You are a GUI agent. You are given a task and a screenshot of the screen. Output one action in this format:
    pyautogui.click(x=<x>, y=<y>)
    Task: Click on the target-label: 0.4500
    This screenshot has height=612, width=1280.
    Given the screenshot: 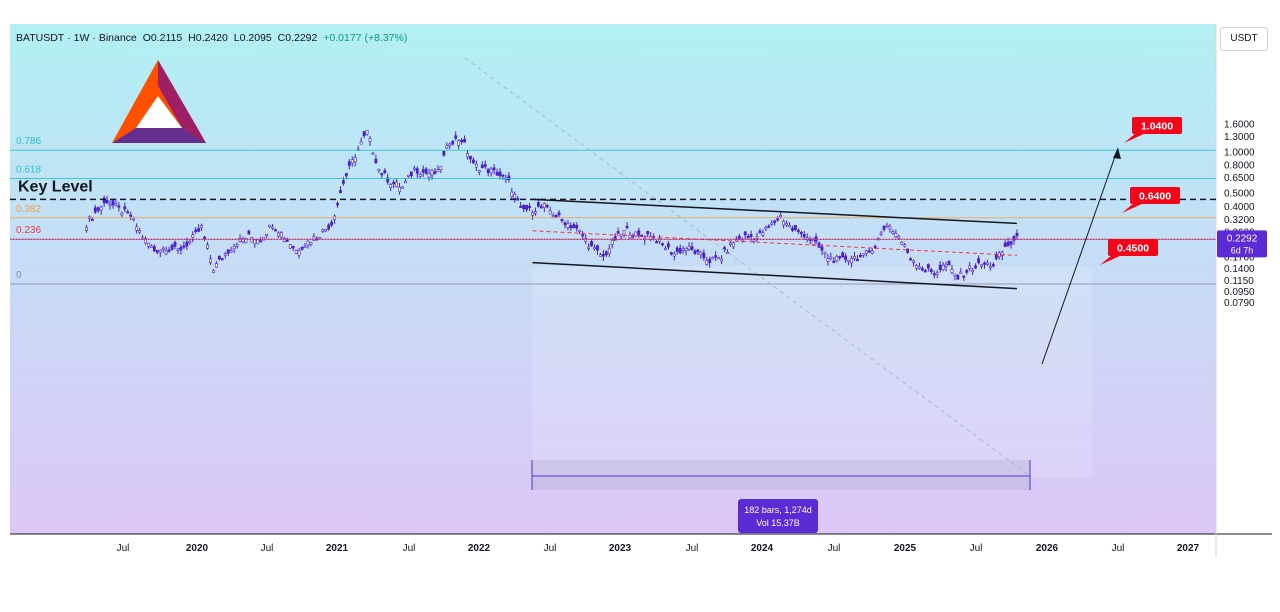 What is the action you would take?
    pyautogui.click(x=1133, y=249)
    